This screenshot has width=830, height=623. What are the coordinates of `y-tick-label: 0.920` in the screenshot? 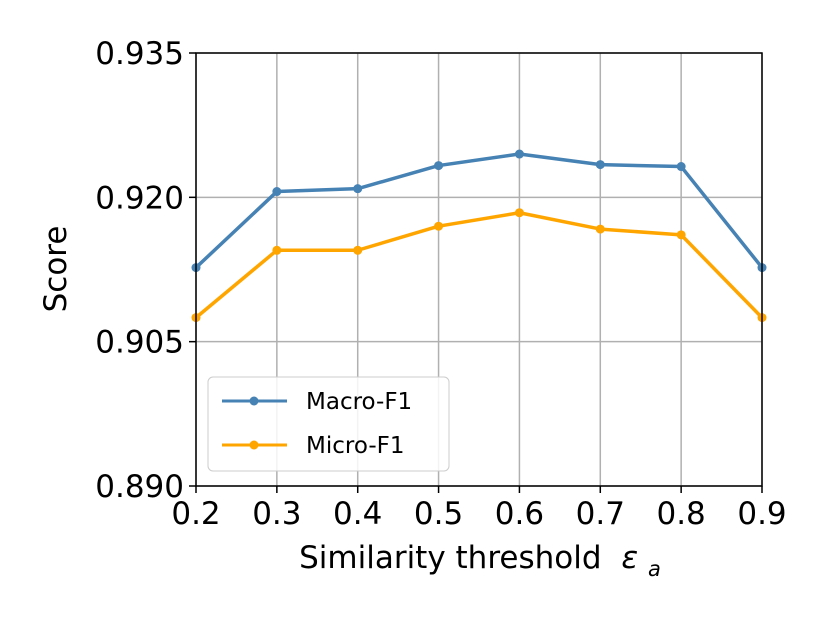 It's located at (139, 198).